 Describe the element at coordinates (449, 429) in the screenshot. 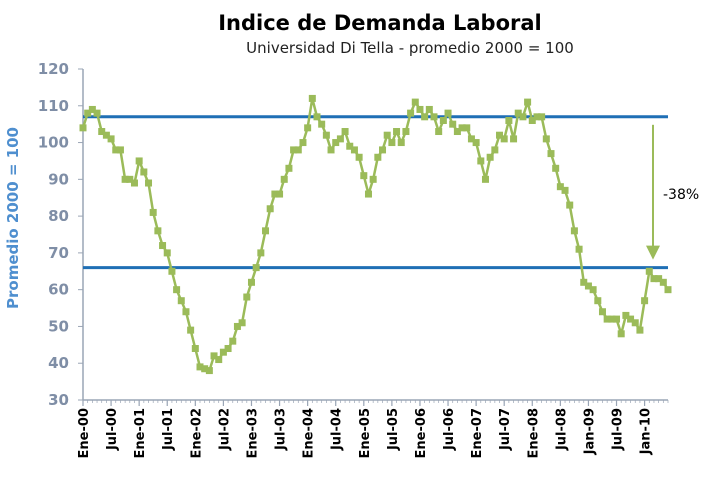

I see `x-tick-label: Jul-06` at that location.